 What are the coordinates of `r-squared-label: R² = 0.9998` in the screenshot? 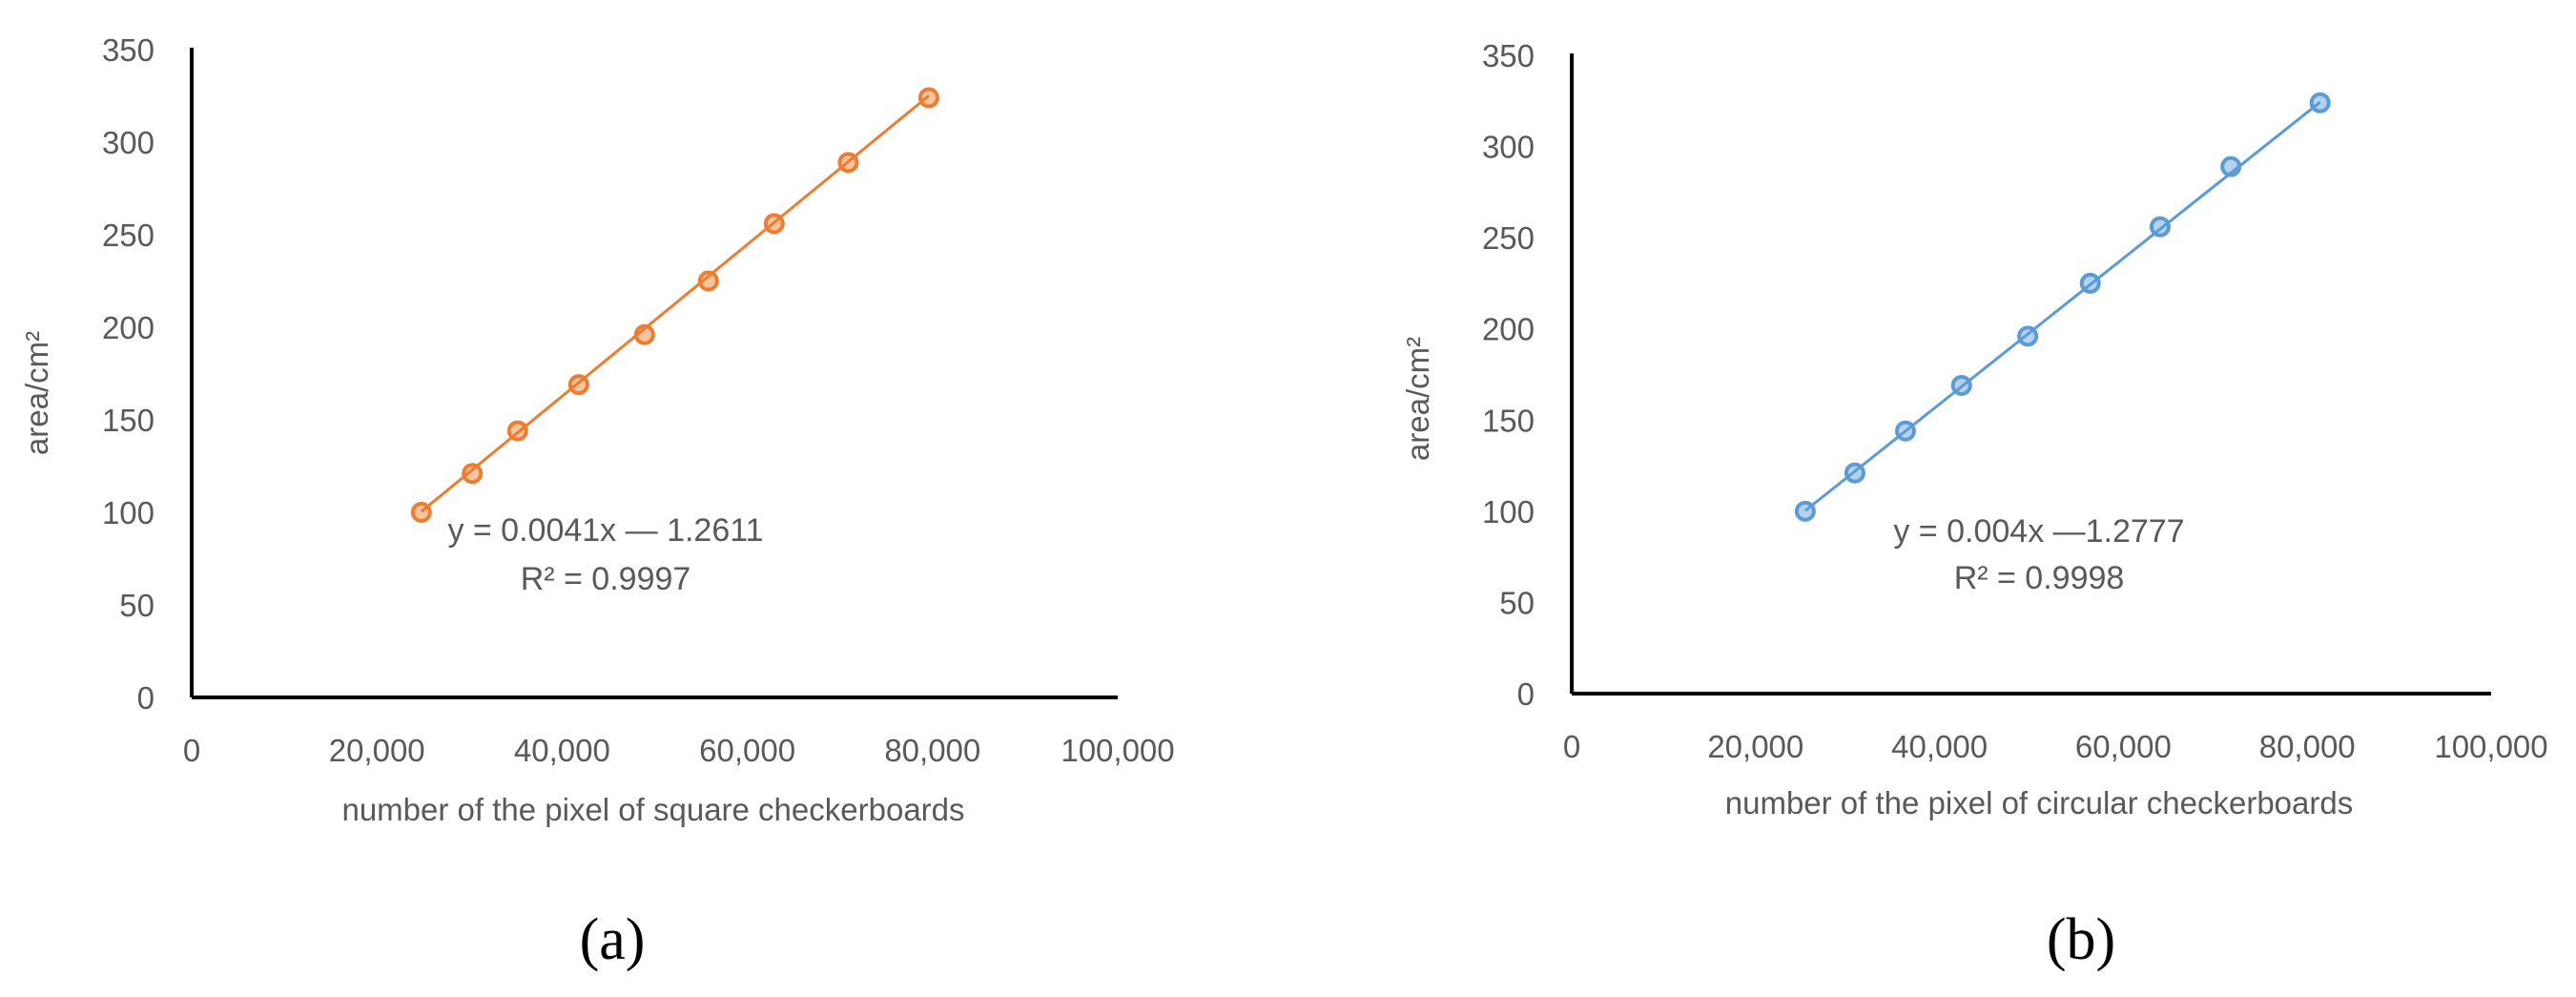 It's located at (2039, 578).